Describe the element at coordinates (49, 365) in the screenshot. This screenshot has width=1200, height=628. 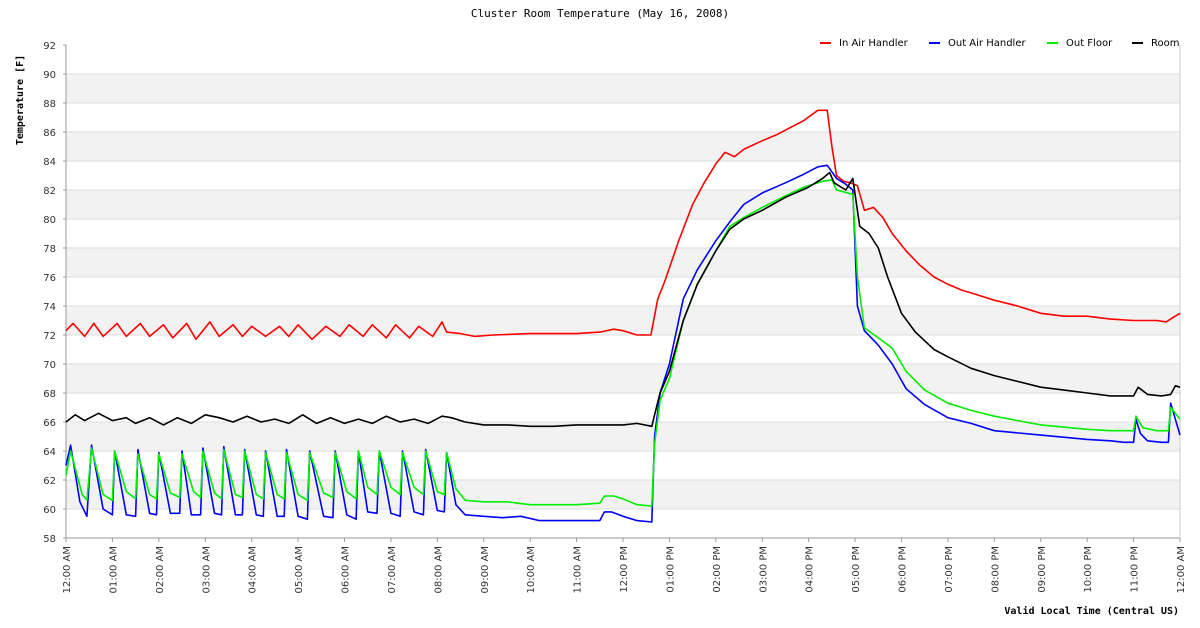
I see `y-tick-label: 70` at that location.